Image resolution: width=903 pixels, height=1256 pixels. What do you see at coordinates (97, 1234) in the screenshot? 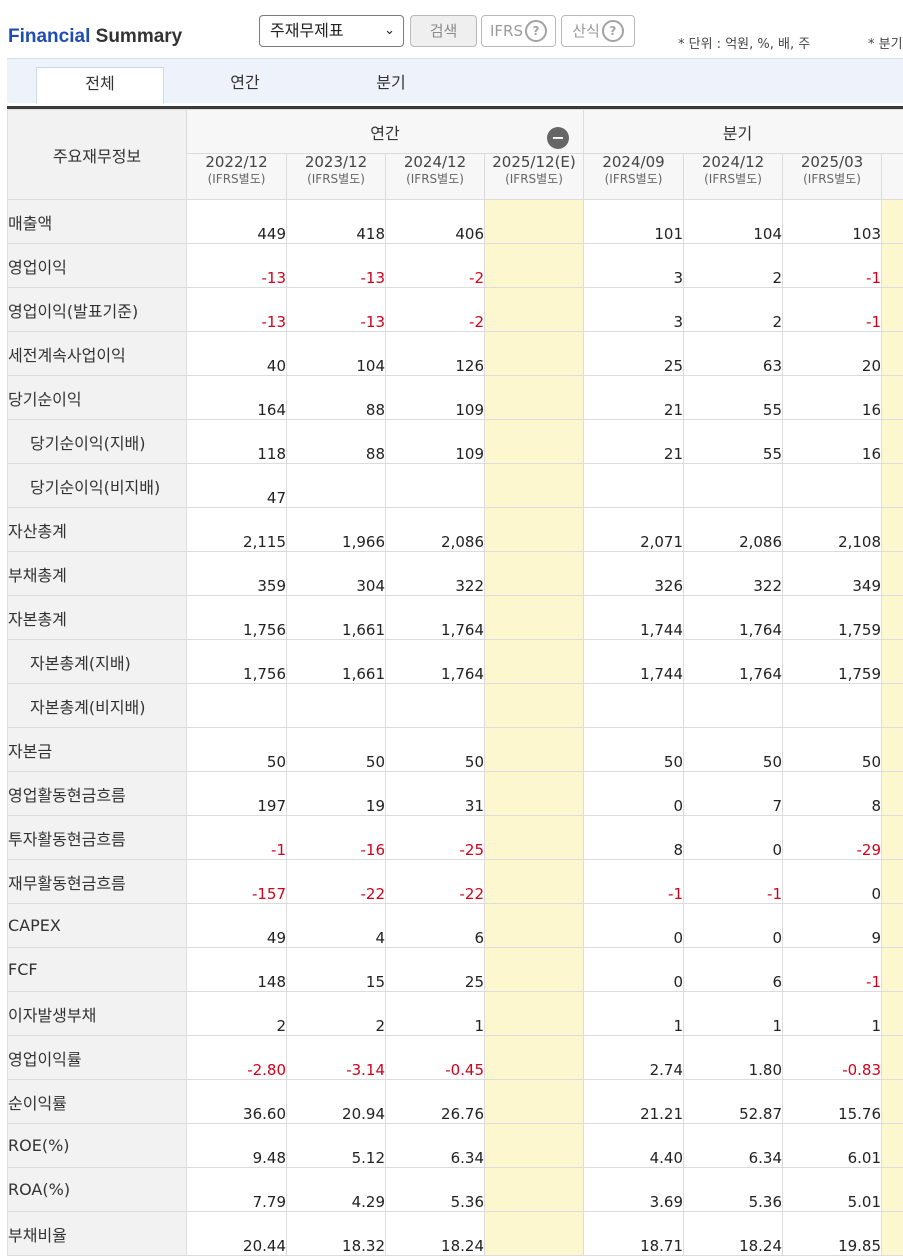
I see `row-label: 부채비율` at bounding box center [97, 1234].